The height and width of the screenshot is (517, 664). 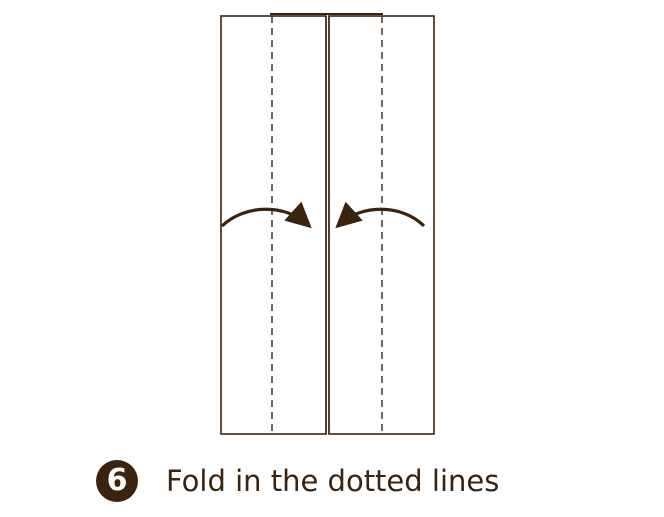 I want to click on paper-left-panel, so click(x=273, y=225).